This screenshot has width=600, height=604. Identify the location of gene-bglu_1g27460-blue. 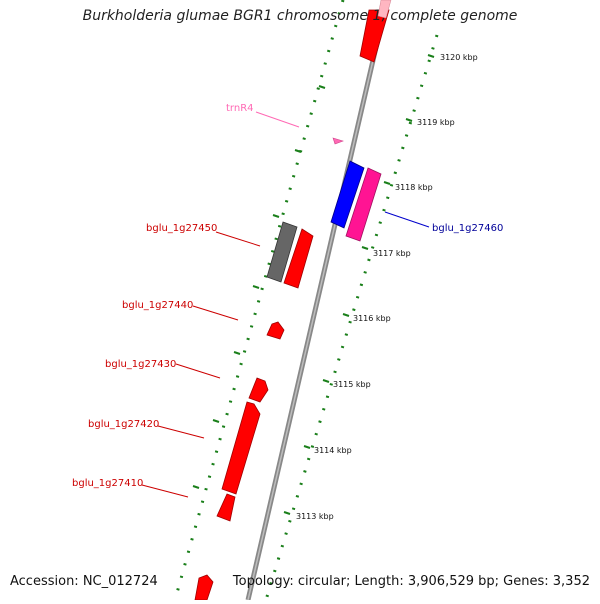
(347, 194).